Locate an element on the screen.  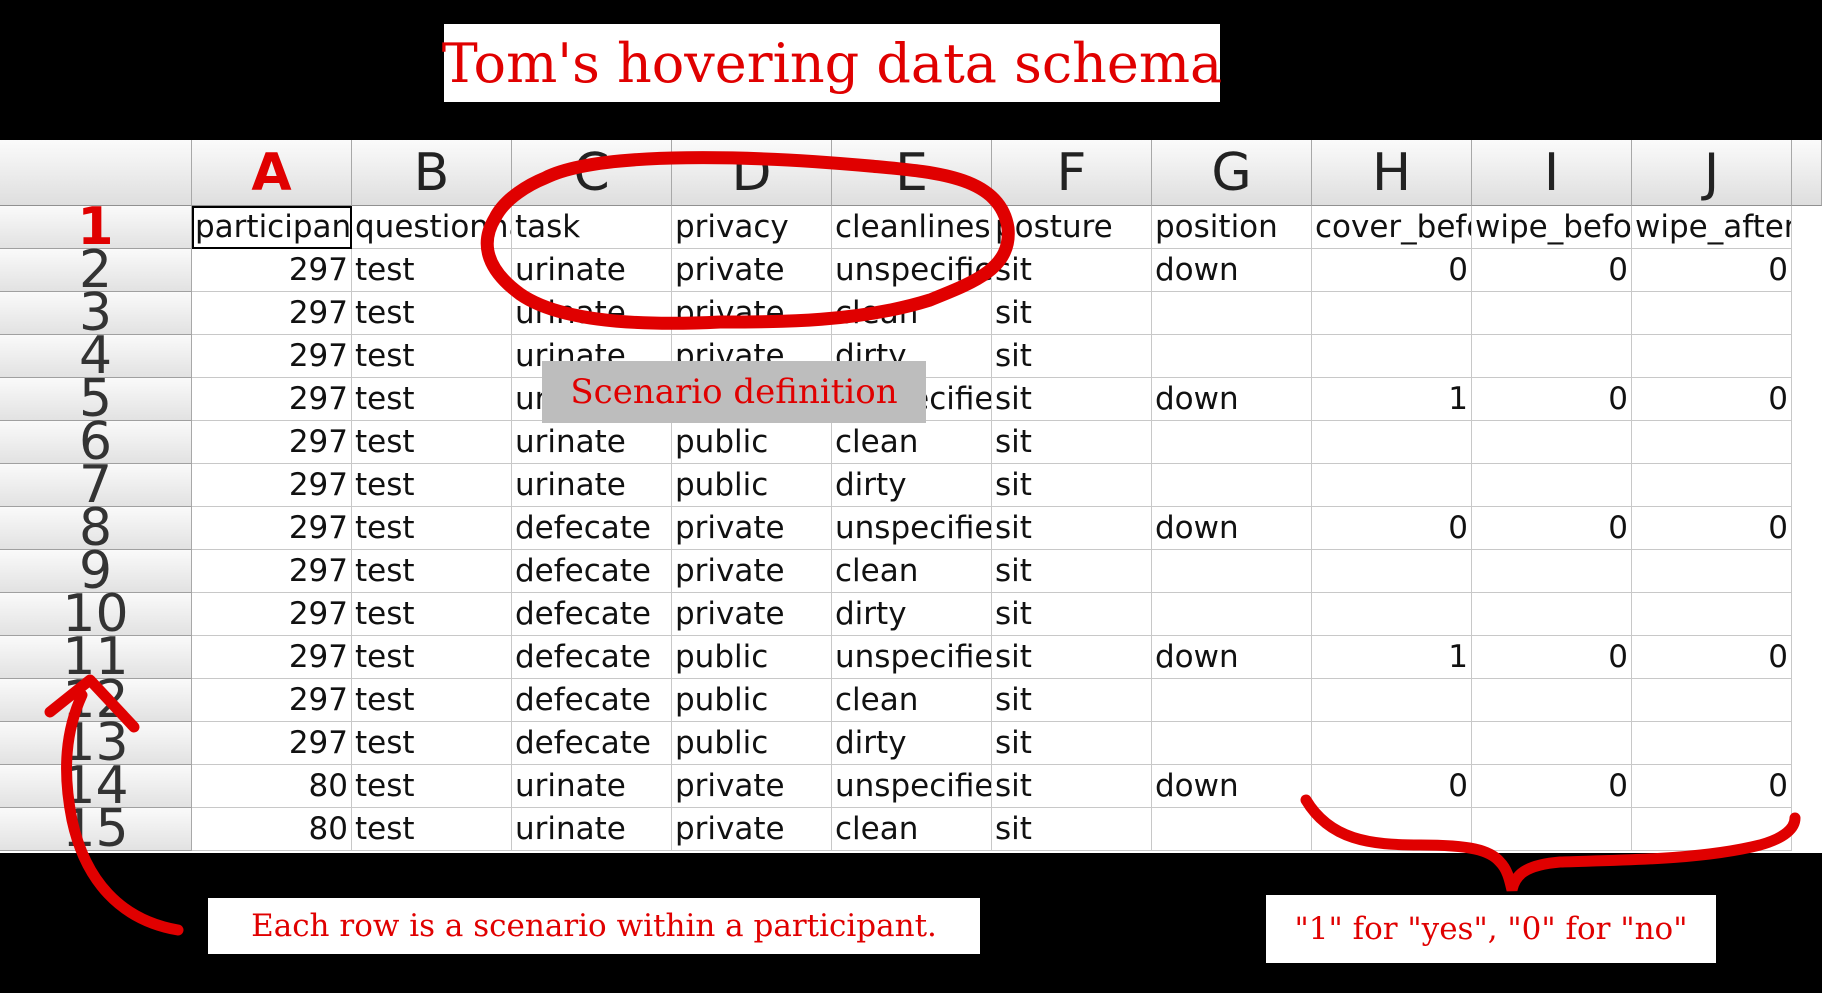
grid-cell: clean is located at coordinates (912, 700).